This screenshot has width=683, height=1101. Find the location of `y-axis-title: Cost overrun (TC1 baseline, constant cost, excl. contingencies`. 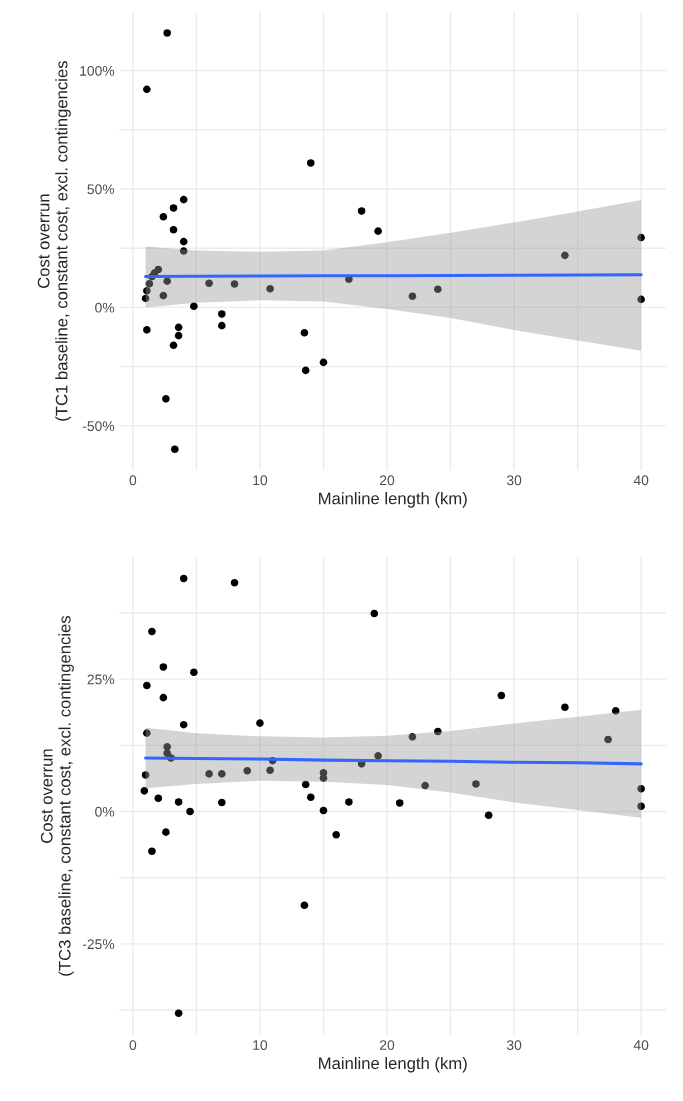

y-axis-title: Cost overrun (TC1 baseline, constant cost, excl. contingencies is located at coordinates (54, 241).